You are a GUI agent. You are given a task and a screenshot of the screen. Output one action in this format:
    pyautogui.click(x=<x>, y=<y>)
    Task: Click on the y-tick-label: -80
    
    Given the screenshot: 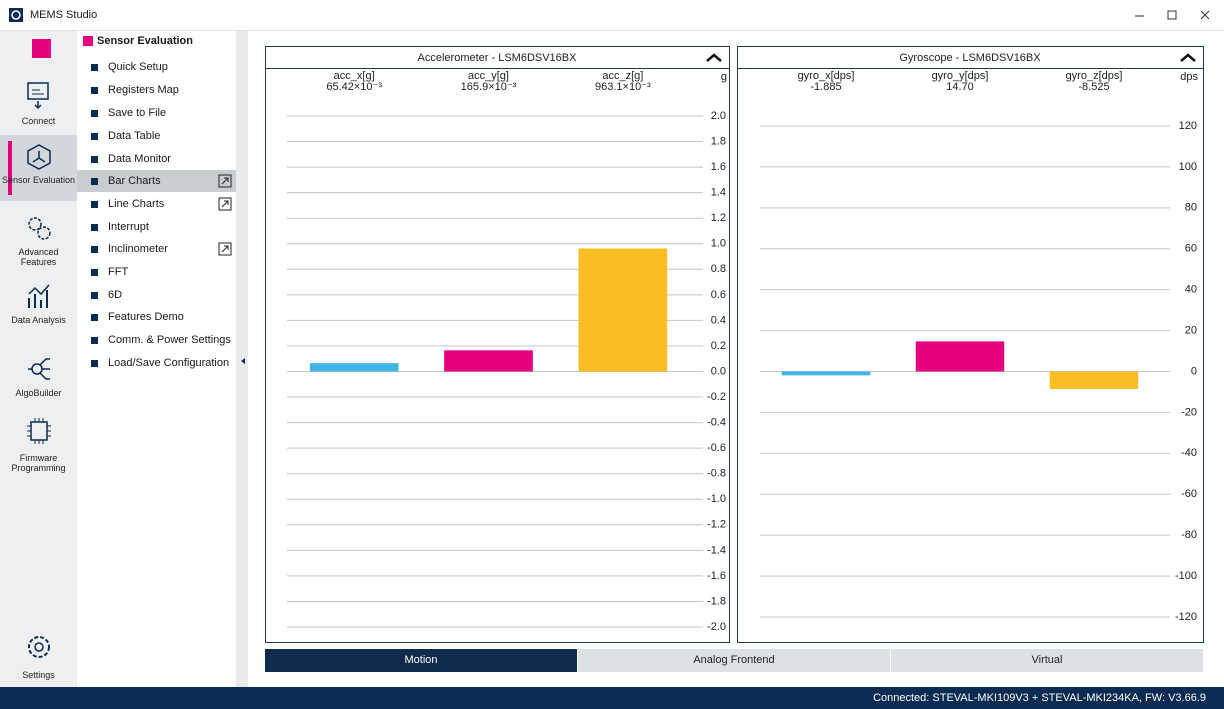 What is the action you would take?
    pyautogui.click(x=1189, y=535)
    